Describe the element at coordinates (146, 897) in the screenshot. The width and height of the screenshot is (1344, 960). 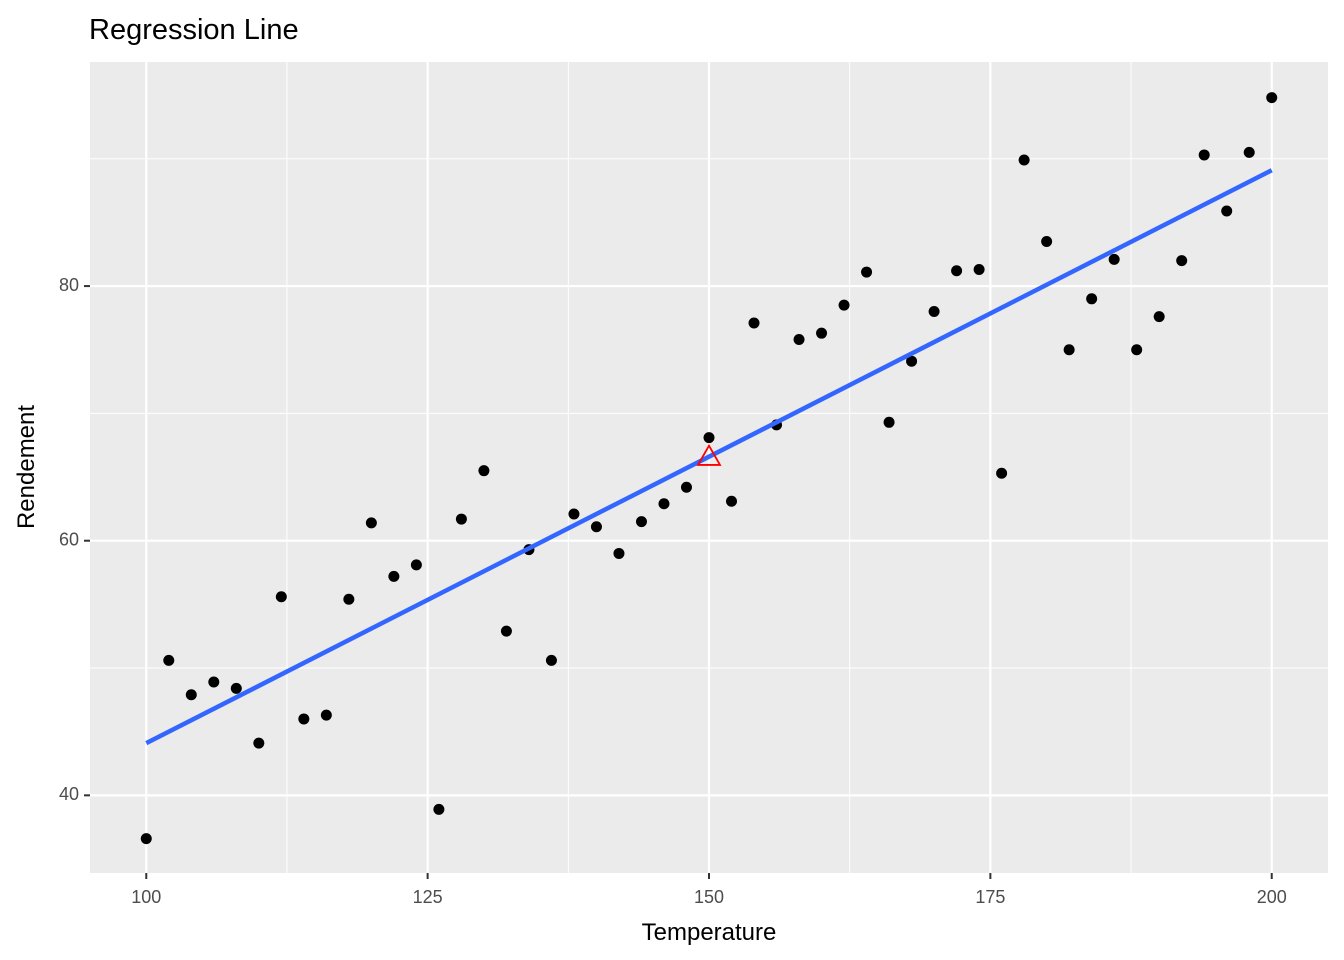
I see `x-tick-label: 100` at that location.